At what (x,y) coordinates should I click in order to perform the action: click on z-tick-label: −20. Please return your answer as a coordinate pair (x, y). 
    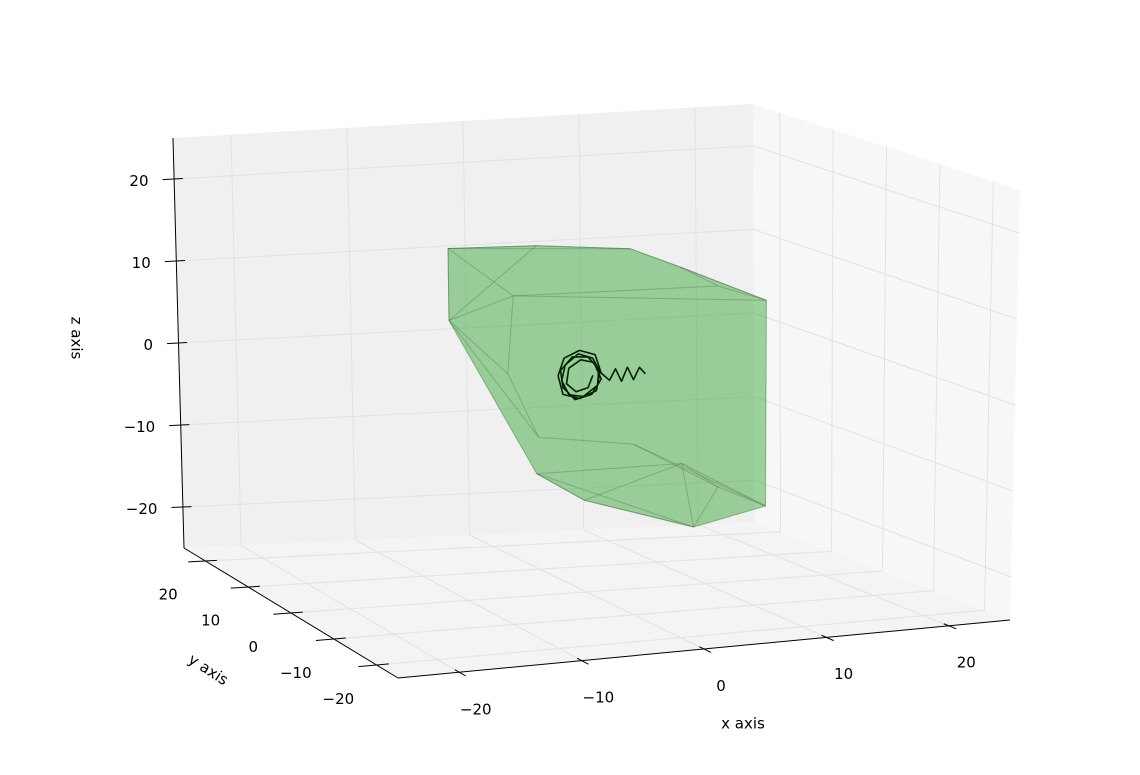
    Looking at the image, I should click on (142, 509).